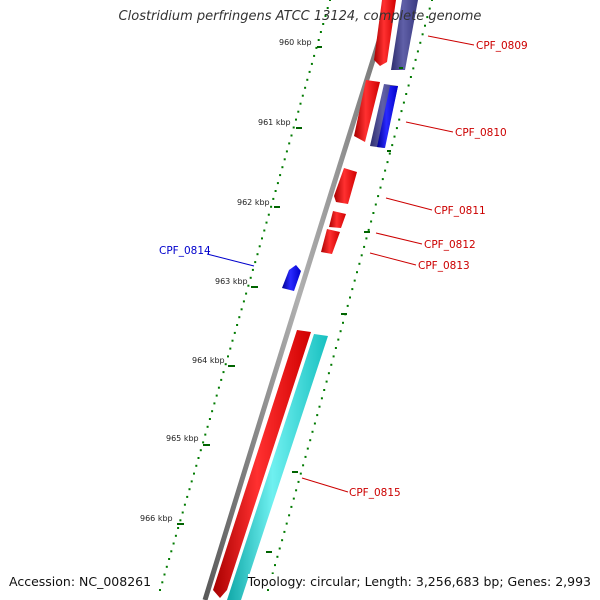  I want to click on gene-label-cpf-0815: CPF_0815, so click(375, 493).